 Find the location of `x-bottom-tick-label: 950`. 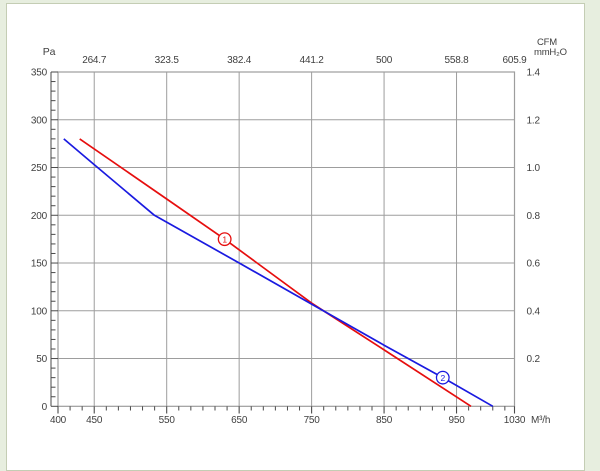

x-bottom-tick-label: 950 is located at coordinates (456, 420).